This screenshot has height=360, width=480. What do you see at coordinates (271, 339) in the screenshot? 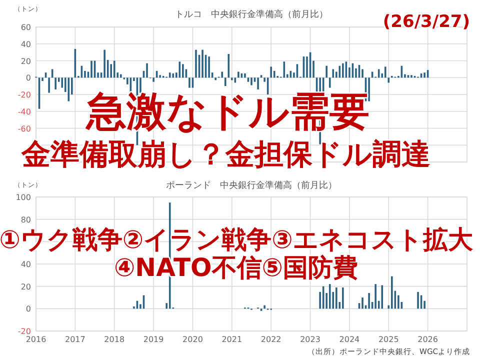
I see `x-tick-label: 2022` at bounding box center [271, 339].